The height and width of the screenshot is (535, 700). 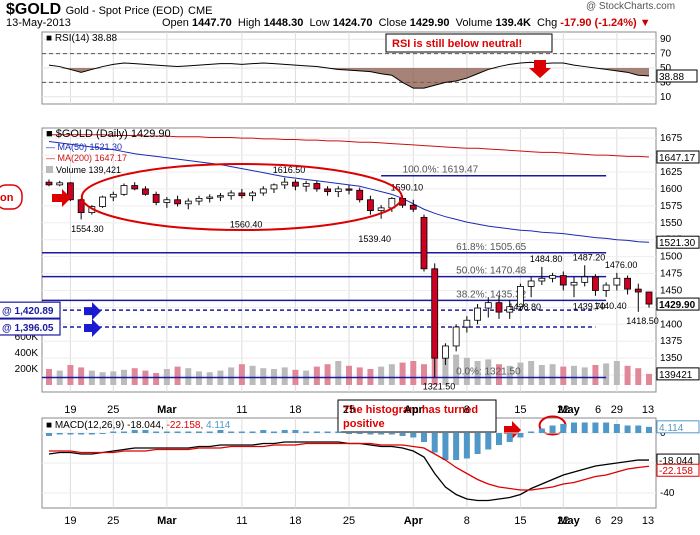 What do you see at coordinates (540, 69) in the screenshot?
I see `rsi-down-arrow-icon` at bounding box center [540, 69].